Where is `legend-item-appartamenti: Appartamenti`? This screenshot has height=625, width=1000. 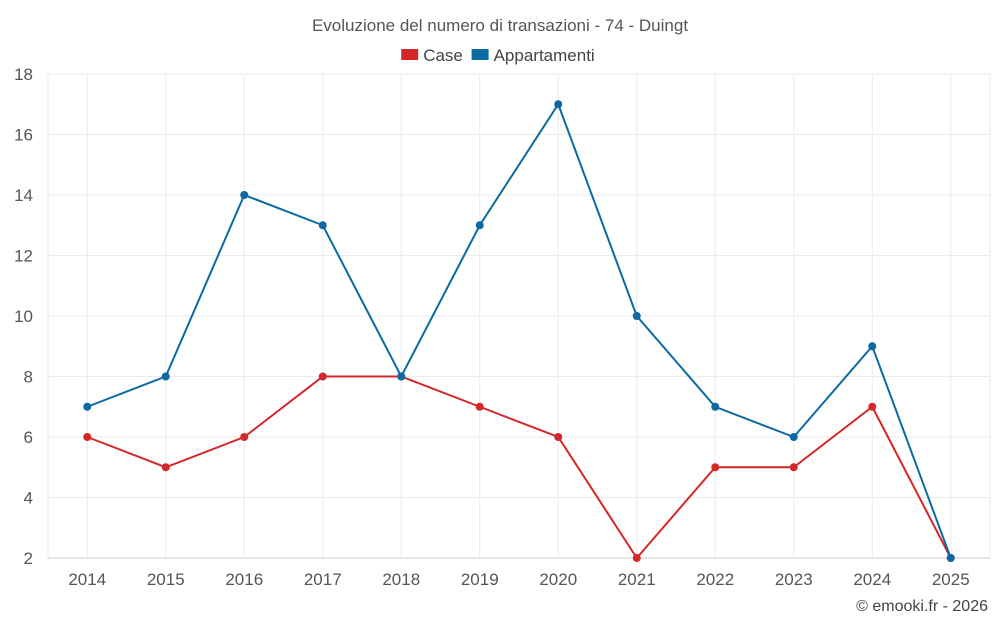
legend-item-appartamenti: Appartamenti is located at coordinates (533, 55).